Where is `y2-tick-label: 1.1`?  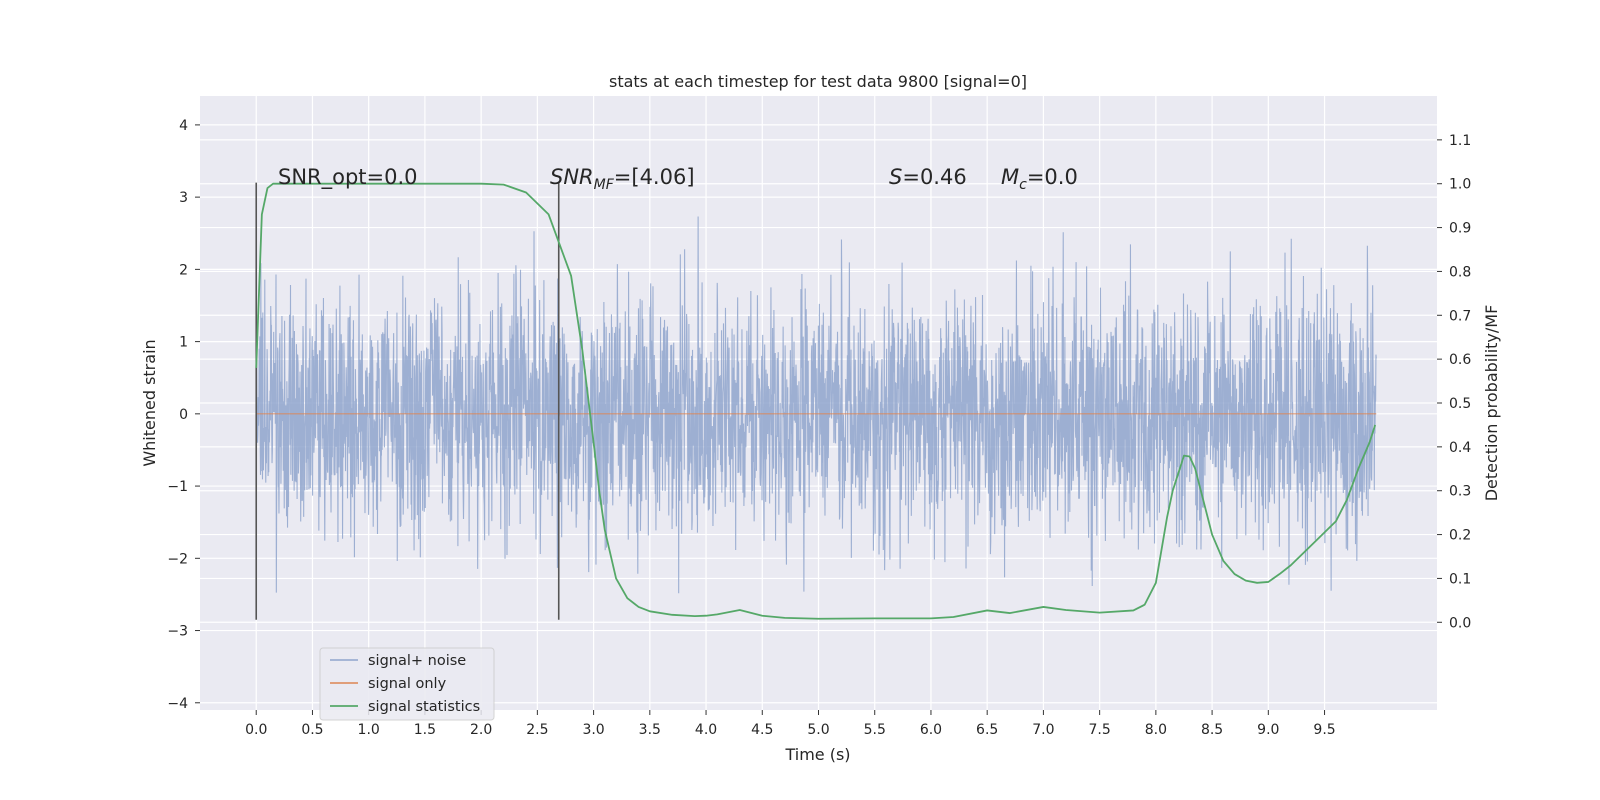 y2-tick-label: 1.1 is located at coordinates (1460, 141).